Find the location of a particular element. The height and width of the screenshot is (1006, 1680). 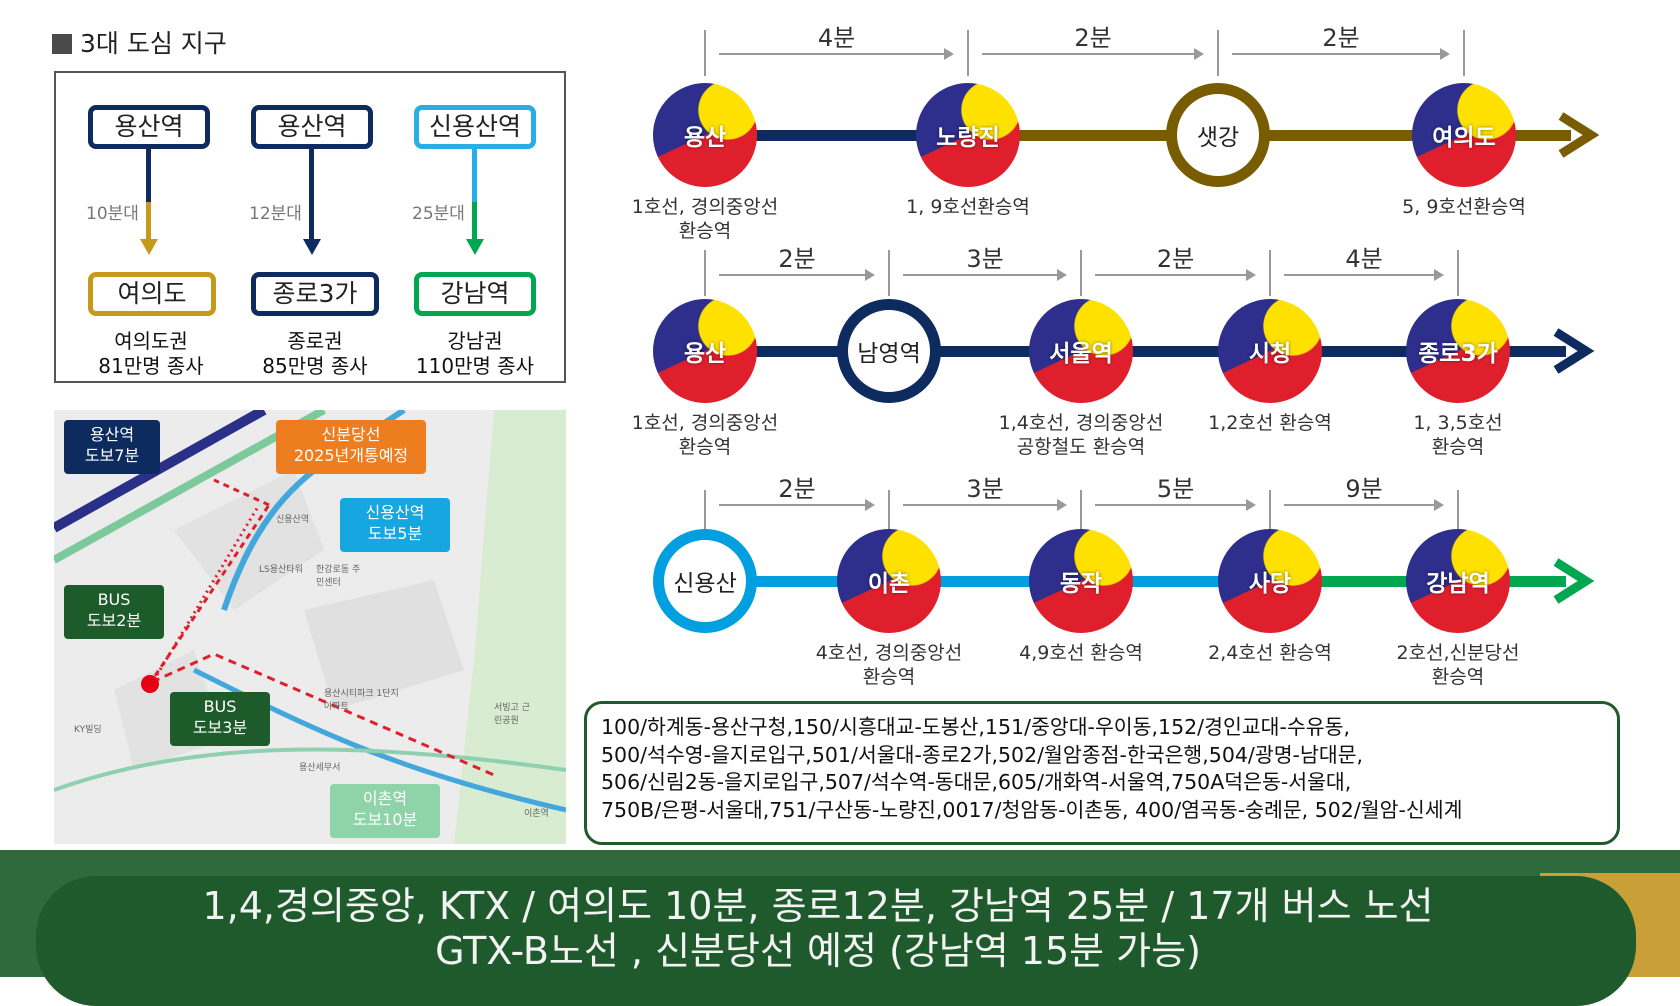

station-name: 샛강 is located at coordinates (1218, 138).